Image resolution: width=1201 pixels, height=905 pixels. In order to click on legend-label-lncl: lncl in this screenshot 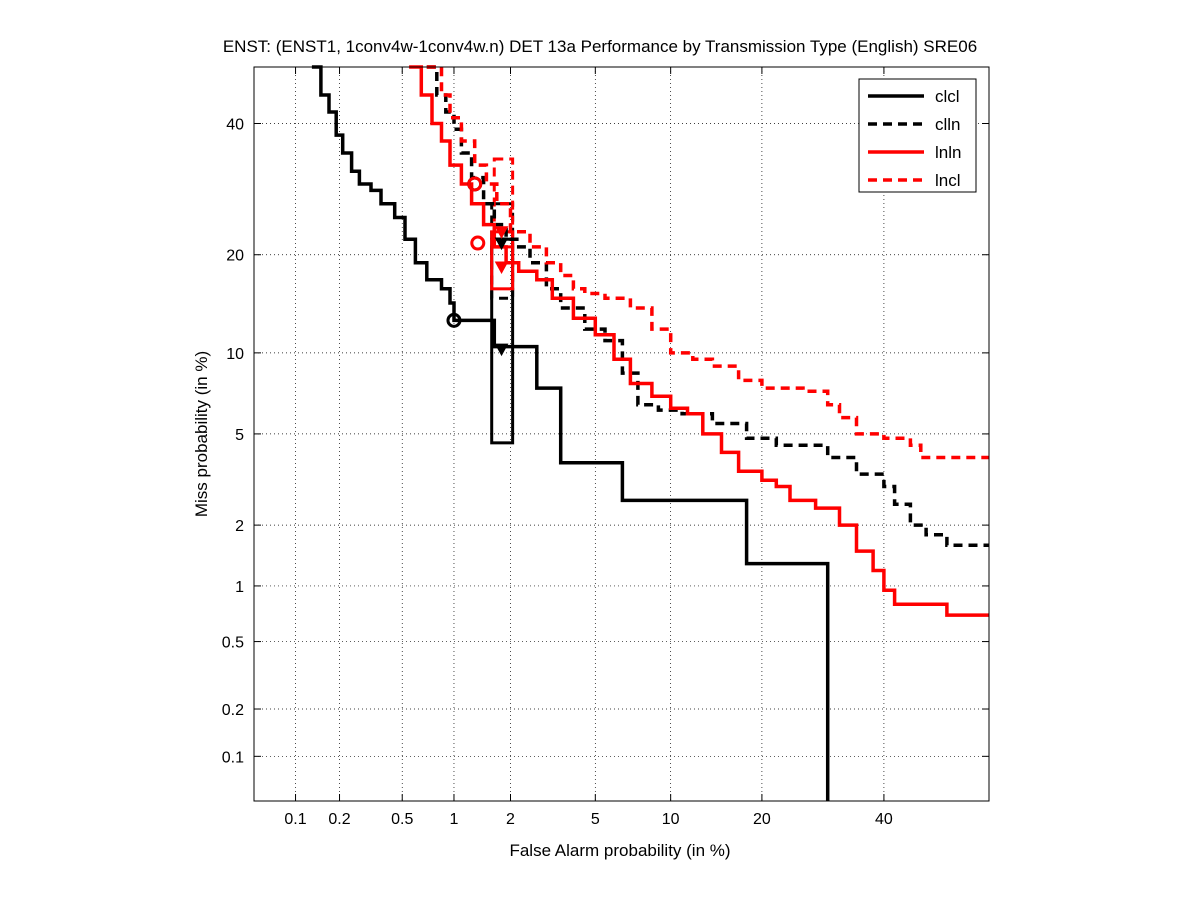, I will do `click(948, 180)`.